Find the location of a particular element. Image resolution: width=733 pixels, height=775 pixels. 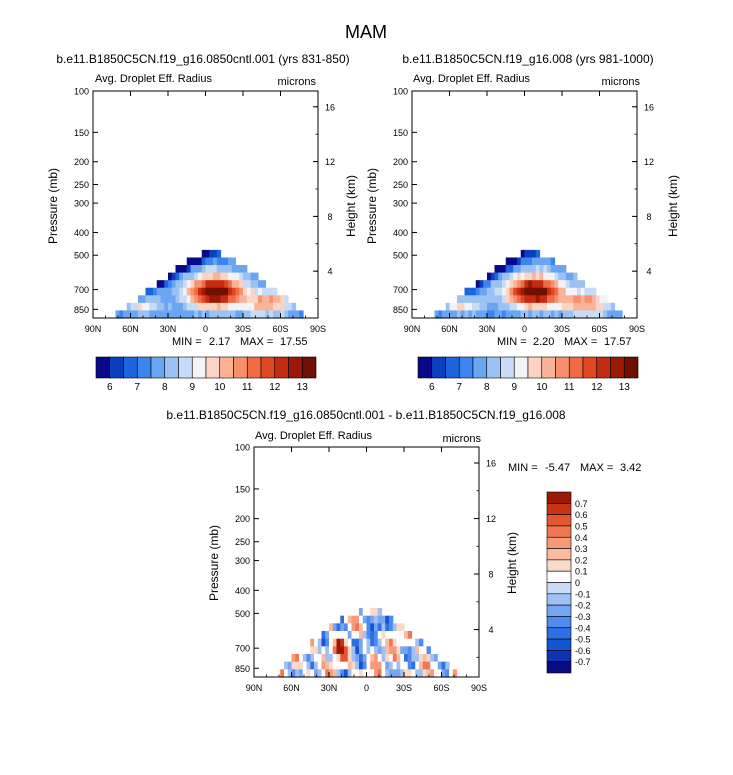

y-axis-label: Pressure (mb) is located at coordinates (372, 206).